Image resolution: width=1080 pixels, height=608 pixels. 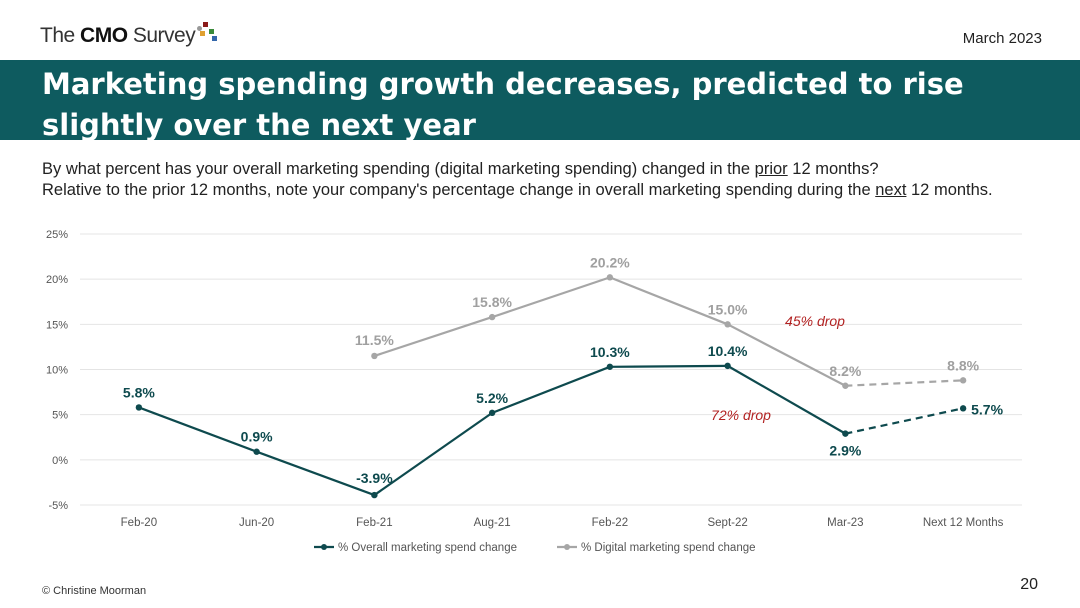 What do you see at coordinates (94, 591) in the screenshot?
I see `copyright: © Christine Moorman` at bounding box center [94, 591].